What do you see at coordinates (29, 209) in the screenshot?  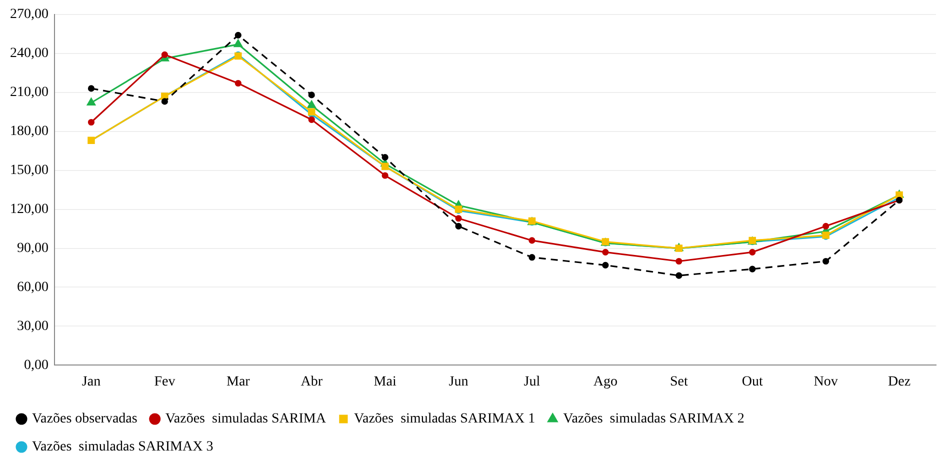 I see `y-tick-label: 120,00` at bounding box center [29, 209].